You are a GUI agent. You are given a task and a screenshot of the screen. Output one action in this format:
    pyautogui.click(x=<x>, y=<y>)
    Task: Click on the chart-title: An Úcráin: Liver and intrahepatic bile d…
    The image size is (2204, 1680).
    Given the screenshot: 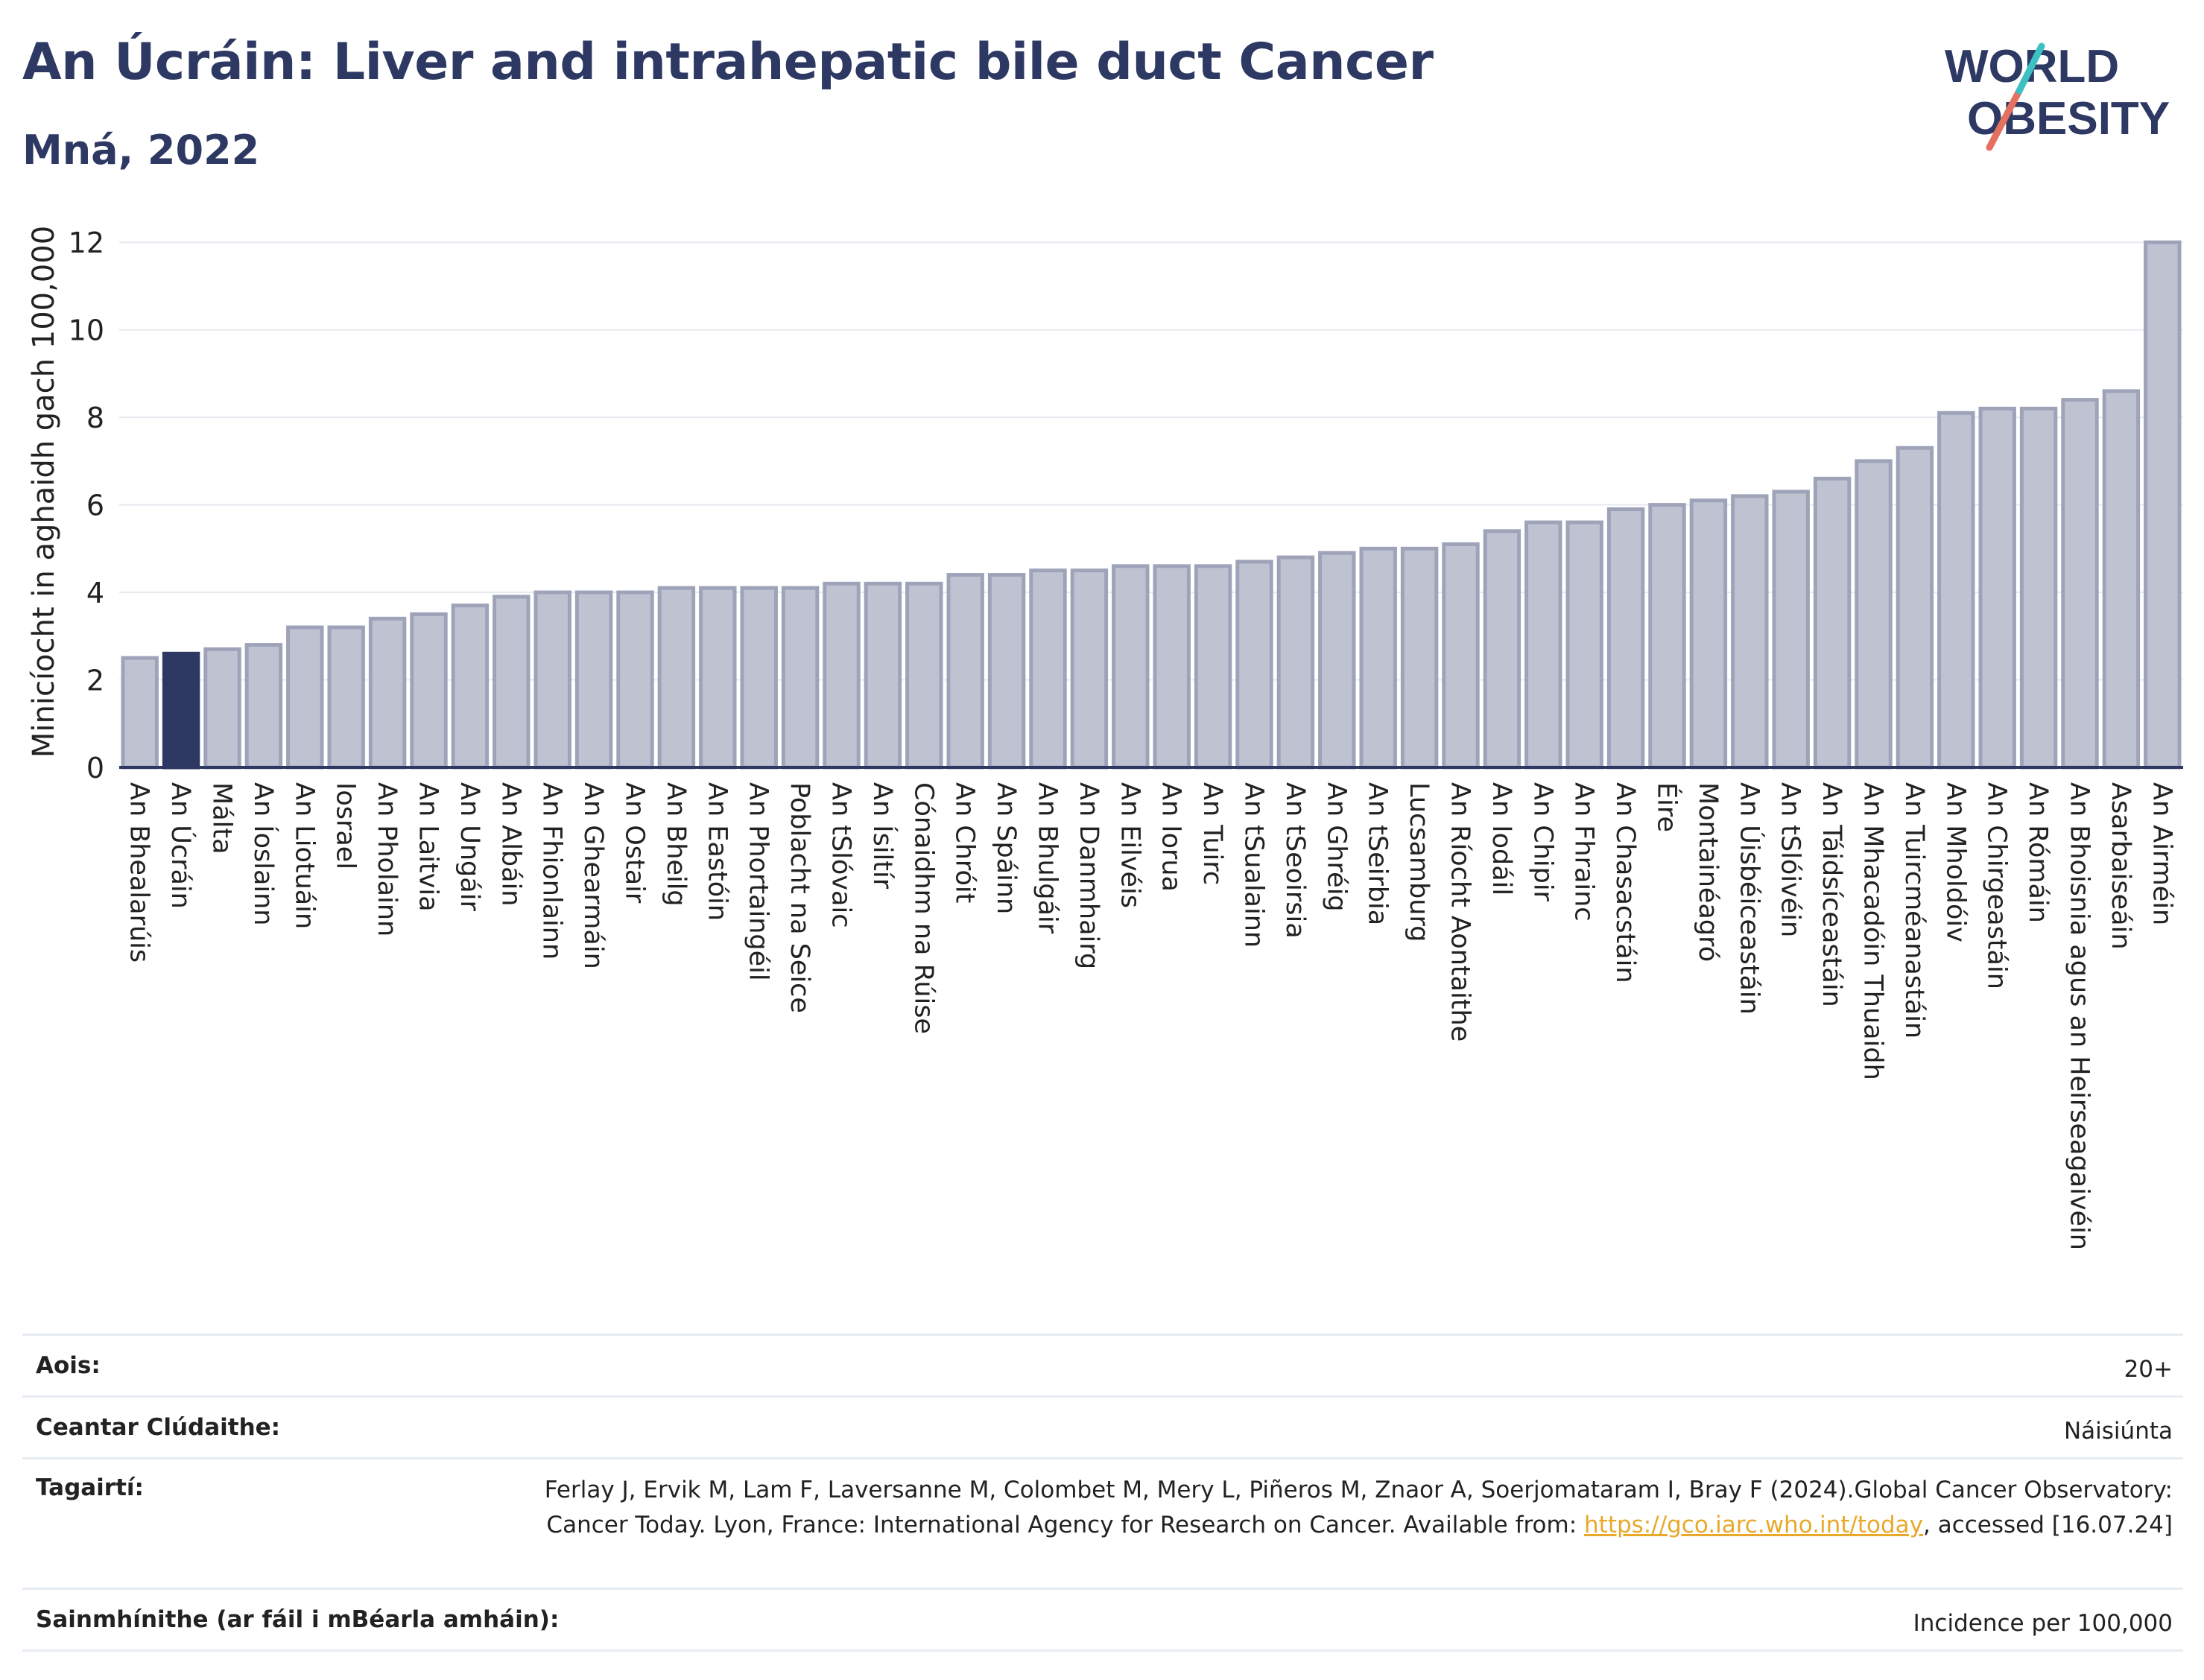 What is the action you would take?
    pyautogui.click(x=728, y=62)
    